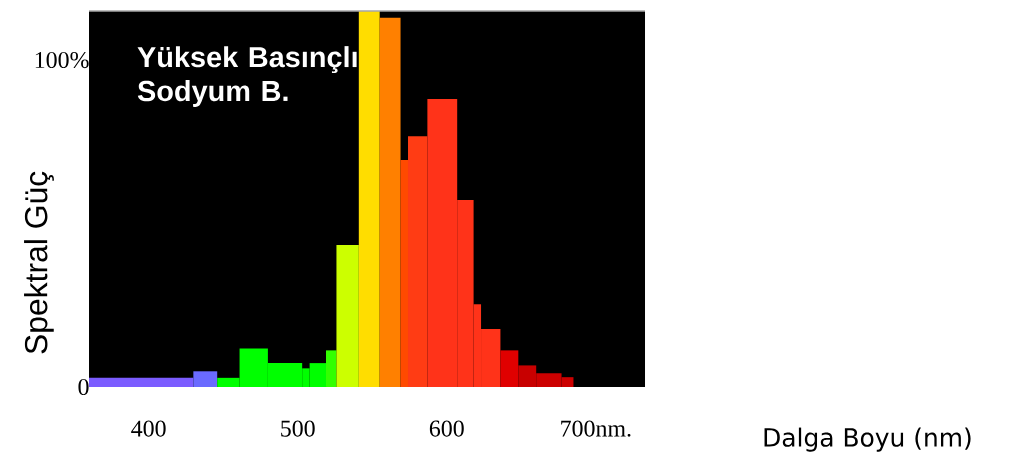 This screenshot has width=1023, height=466. What do you see at coordinates (247, 76) in the screenshot?
I see `text: Yüksek Basınçlı Sodyum B.` at bounding box center [247, 76].